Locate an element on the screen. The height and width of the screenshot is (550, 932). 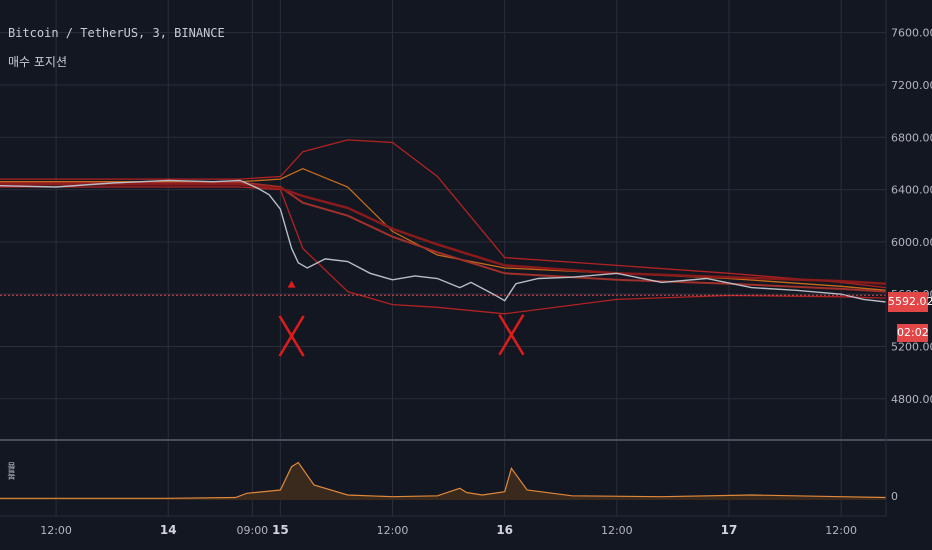
volume-axis-label: 0 is located at coordinates (894, 496).